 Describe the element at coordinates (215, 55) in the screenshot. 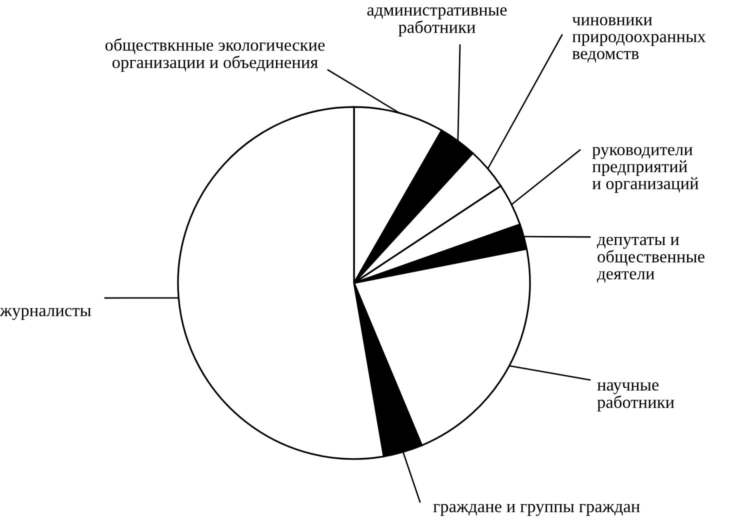

I see `slice-label: обществкнные экологические организации и объединения` at that location.